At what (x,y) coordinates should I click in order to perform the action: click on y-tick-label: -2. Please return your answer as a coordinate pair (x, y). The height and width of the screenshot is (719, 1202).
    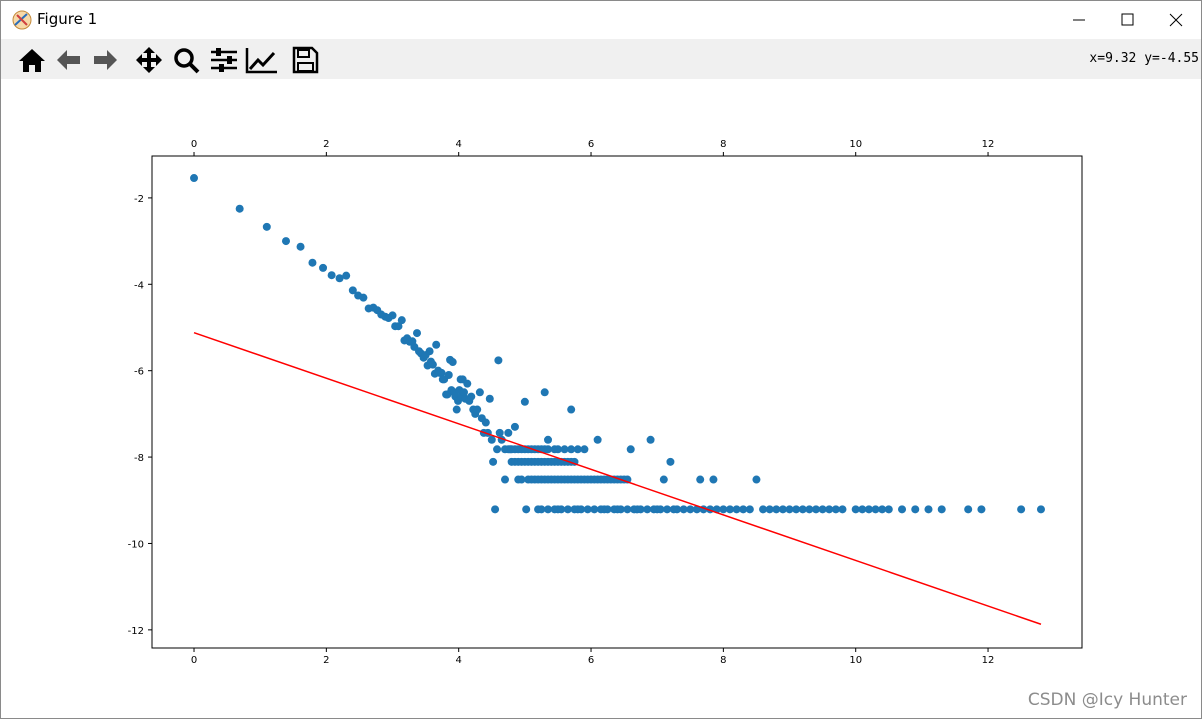
    Looking at the image, I should click on (139, 199).